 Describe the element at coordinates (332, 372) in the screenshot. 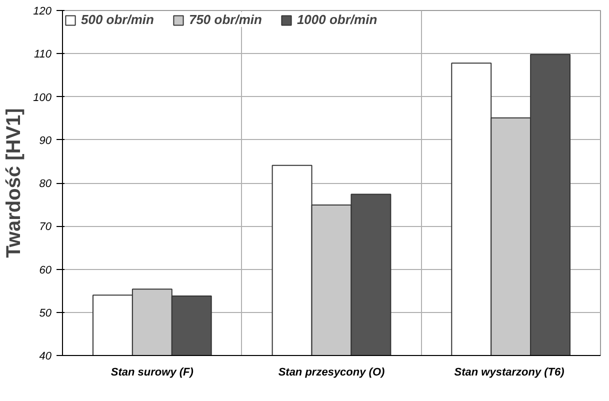

I see `x-tick-label: Stan przesycony (O)` at that location.